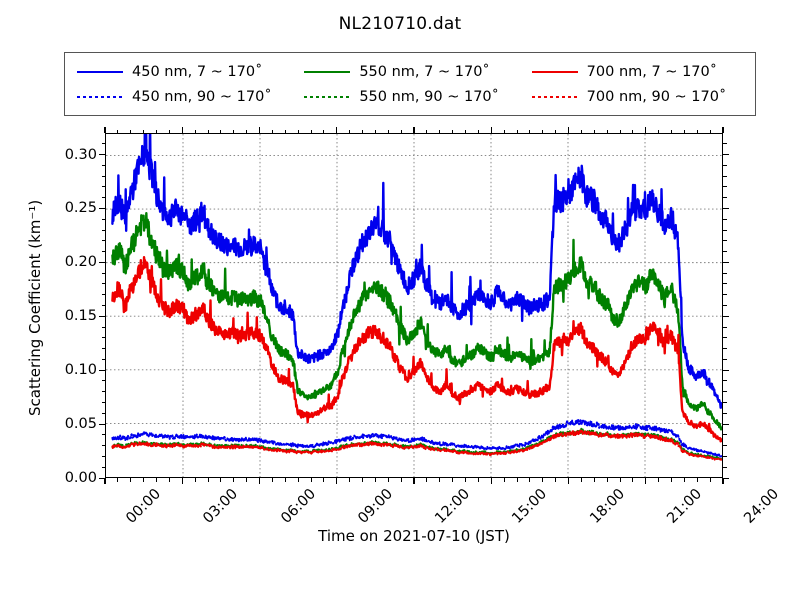 Image resolution: width=800 pixels, height=600 pixels. I want to click on x-axis-label: Time on 2021-07-10 (JST), so click(414, 536).